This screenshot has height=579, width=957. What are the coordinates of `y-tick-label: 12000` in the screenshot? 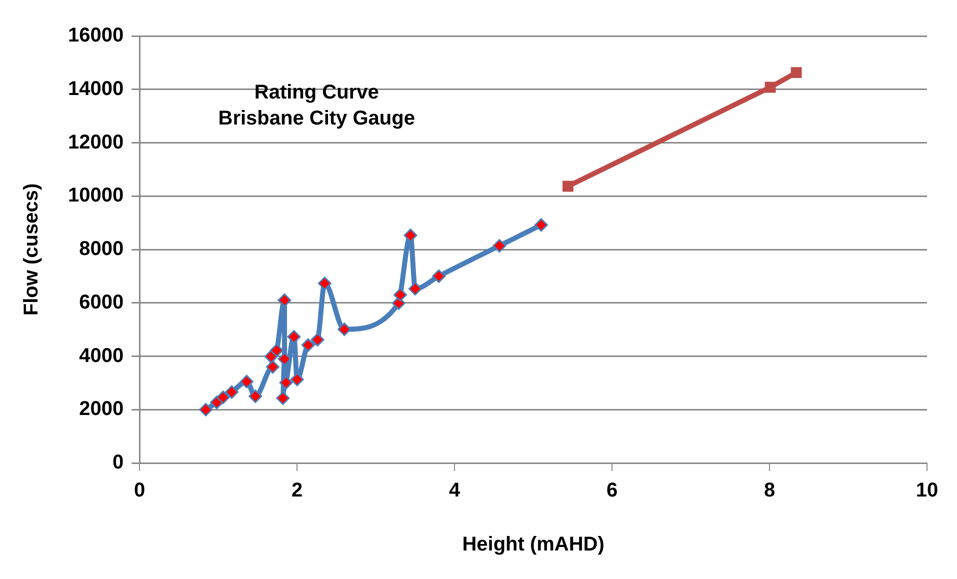 It's located at (96, 142).